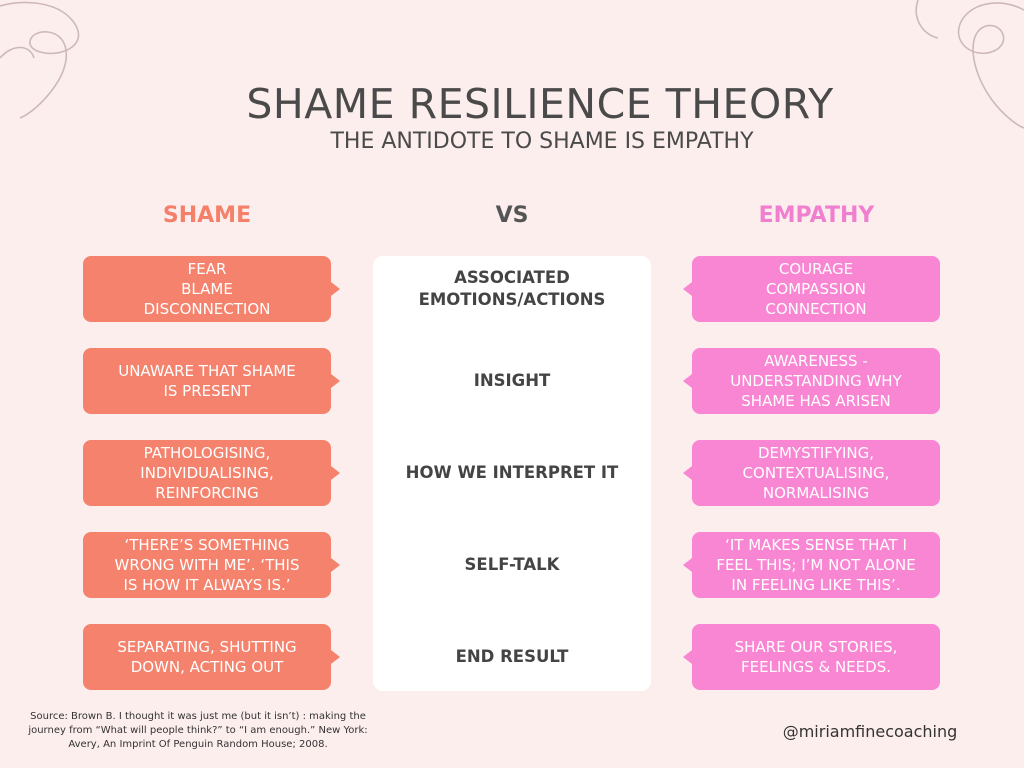 Image resolution: width=1024 pixels, height=768 pixels. I want to click on empathy-bubble-text: COURAGE COMPASSION CONNECTION, so click(816, 289).